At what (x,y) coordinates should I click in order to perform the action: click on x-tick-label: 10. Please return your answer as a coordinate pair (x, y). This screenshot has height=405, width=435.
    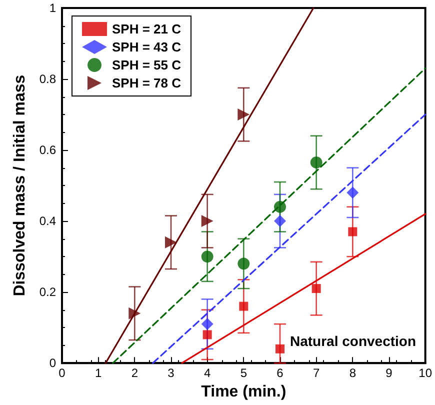
    Looking at the image, I should click on (425, 373).